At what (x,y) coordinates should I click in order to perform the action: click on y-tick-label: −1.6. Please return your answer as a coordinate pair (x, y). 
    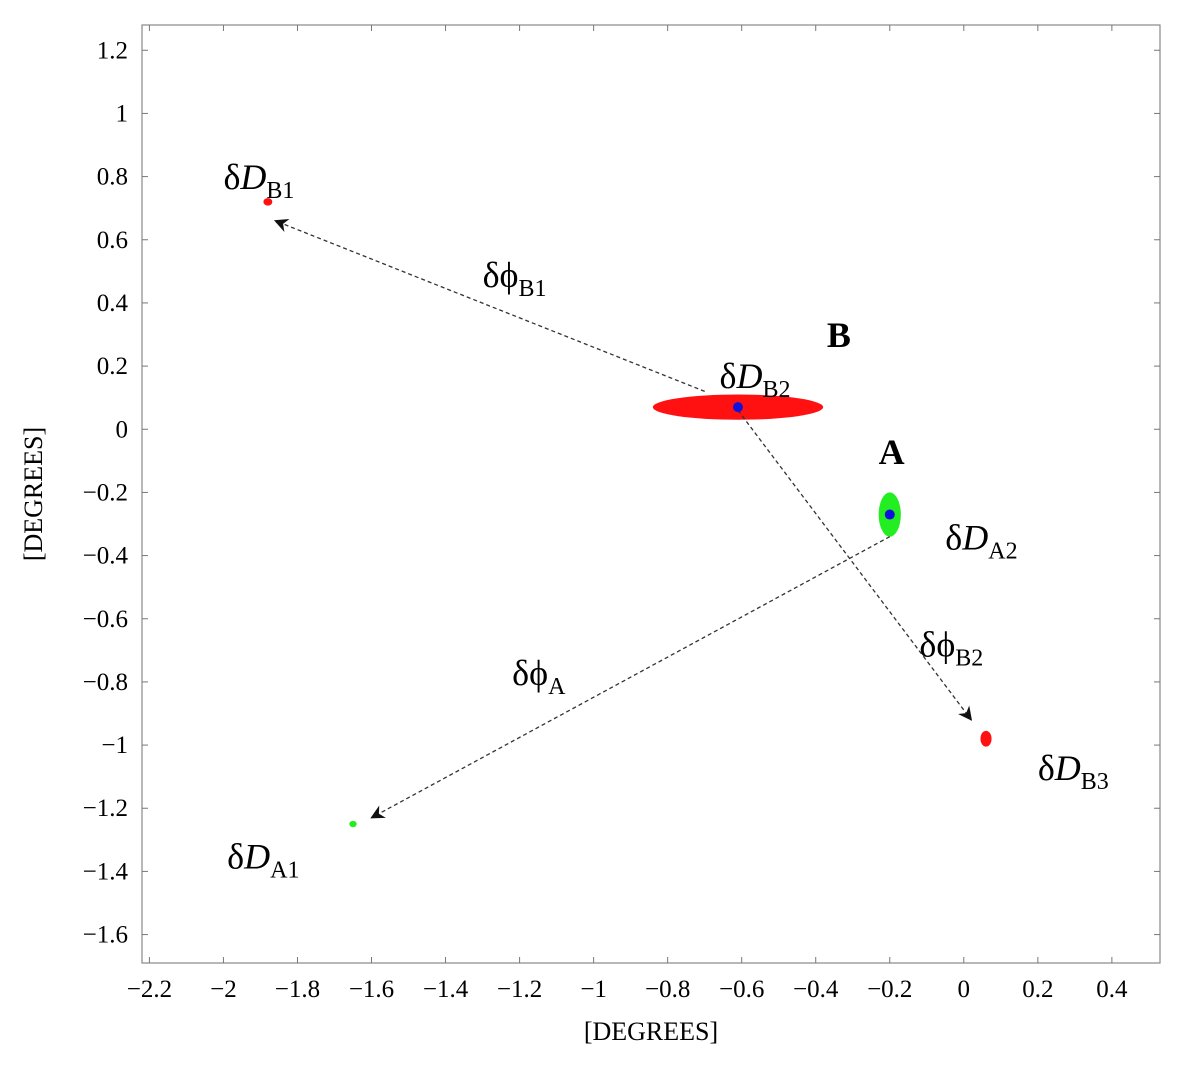
    Looking at the image, I should click on (105, 935).